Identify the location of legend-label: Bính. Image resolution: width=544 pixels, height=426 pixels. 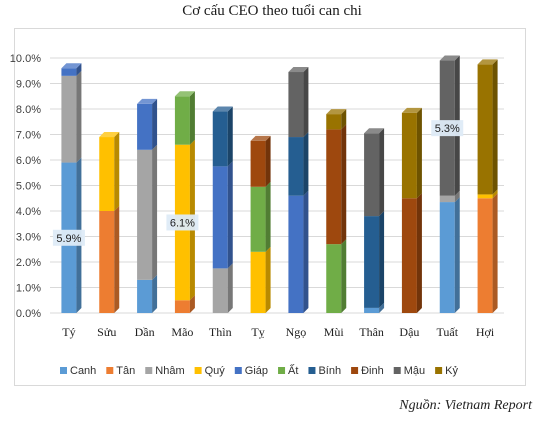
(329, 371).